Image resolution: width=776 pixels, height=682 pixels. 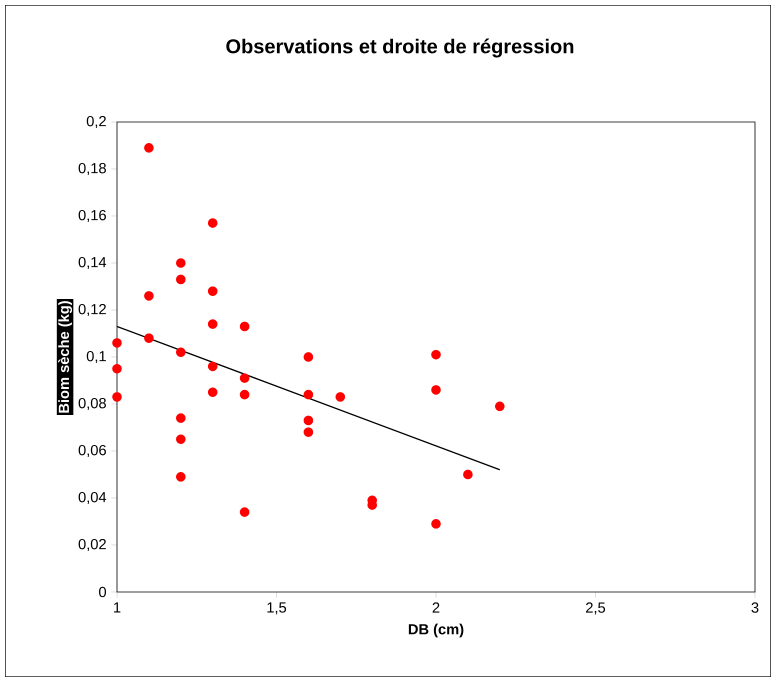 What do you see at coordinates (92, 451) in the screenshot?
I see `y-tick-label: 0,06` at bounding box center [92, 451].